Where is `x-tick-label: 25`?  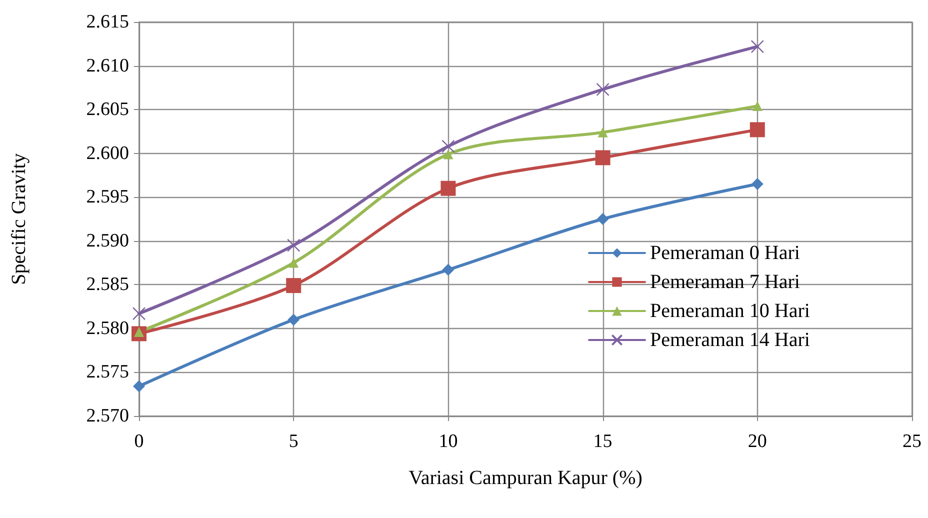
x-tick-label: 25 is located at coordinates (912, 441).